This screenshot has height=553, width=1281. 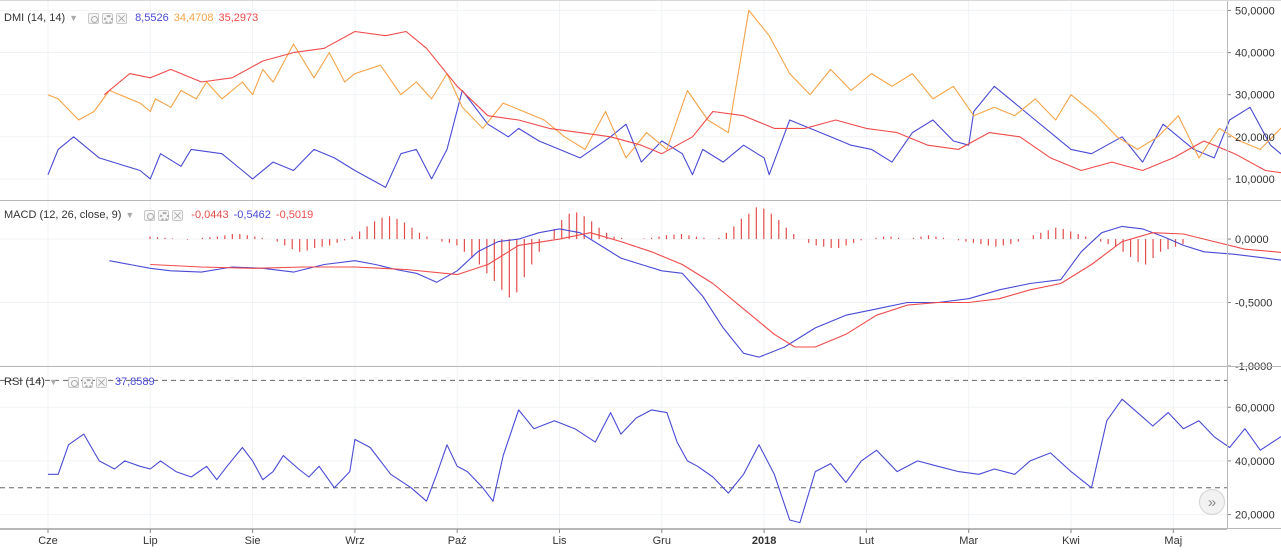 What do you see at coordinates (24, 382) in the screenshot?
I see `rsi-legend-title: RSI (14)` at bounding box center [24, 382].